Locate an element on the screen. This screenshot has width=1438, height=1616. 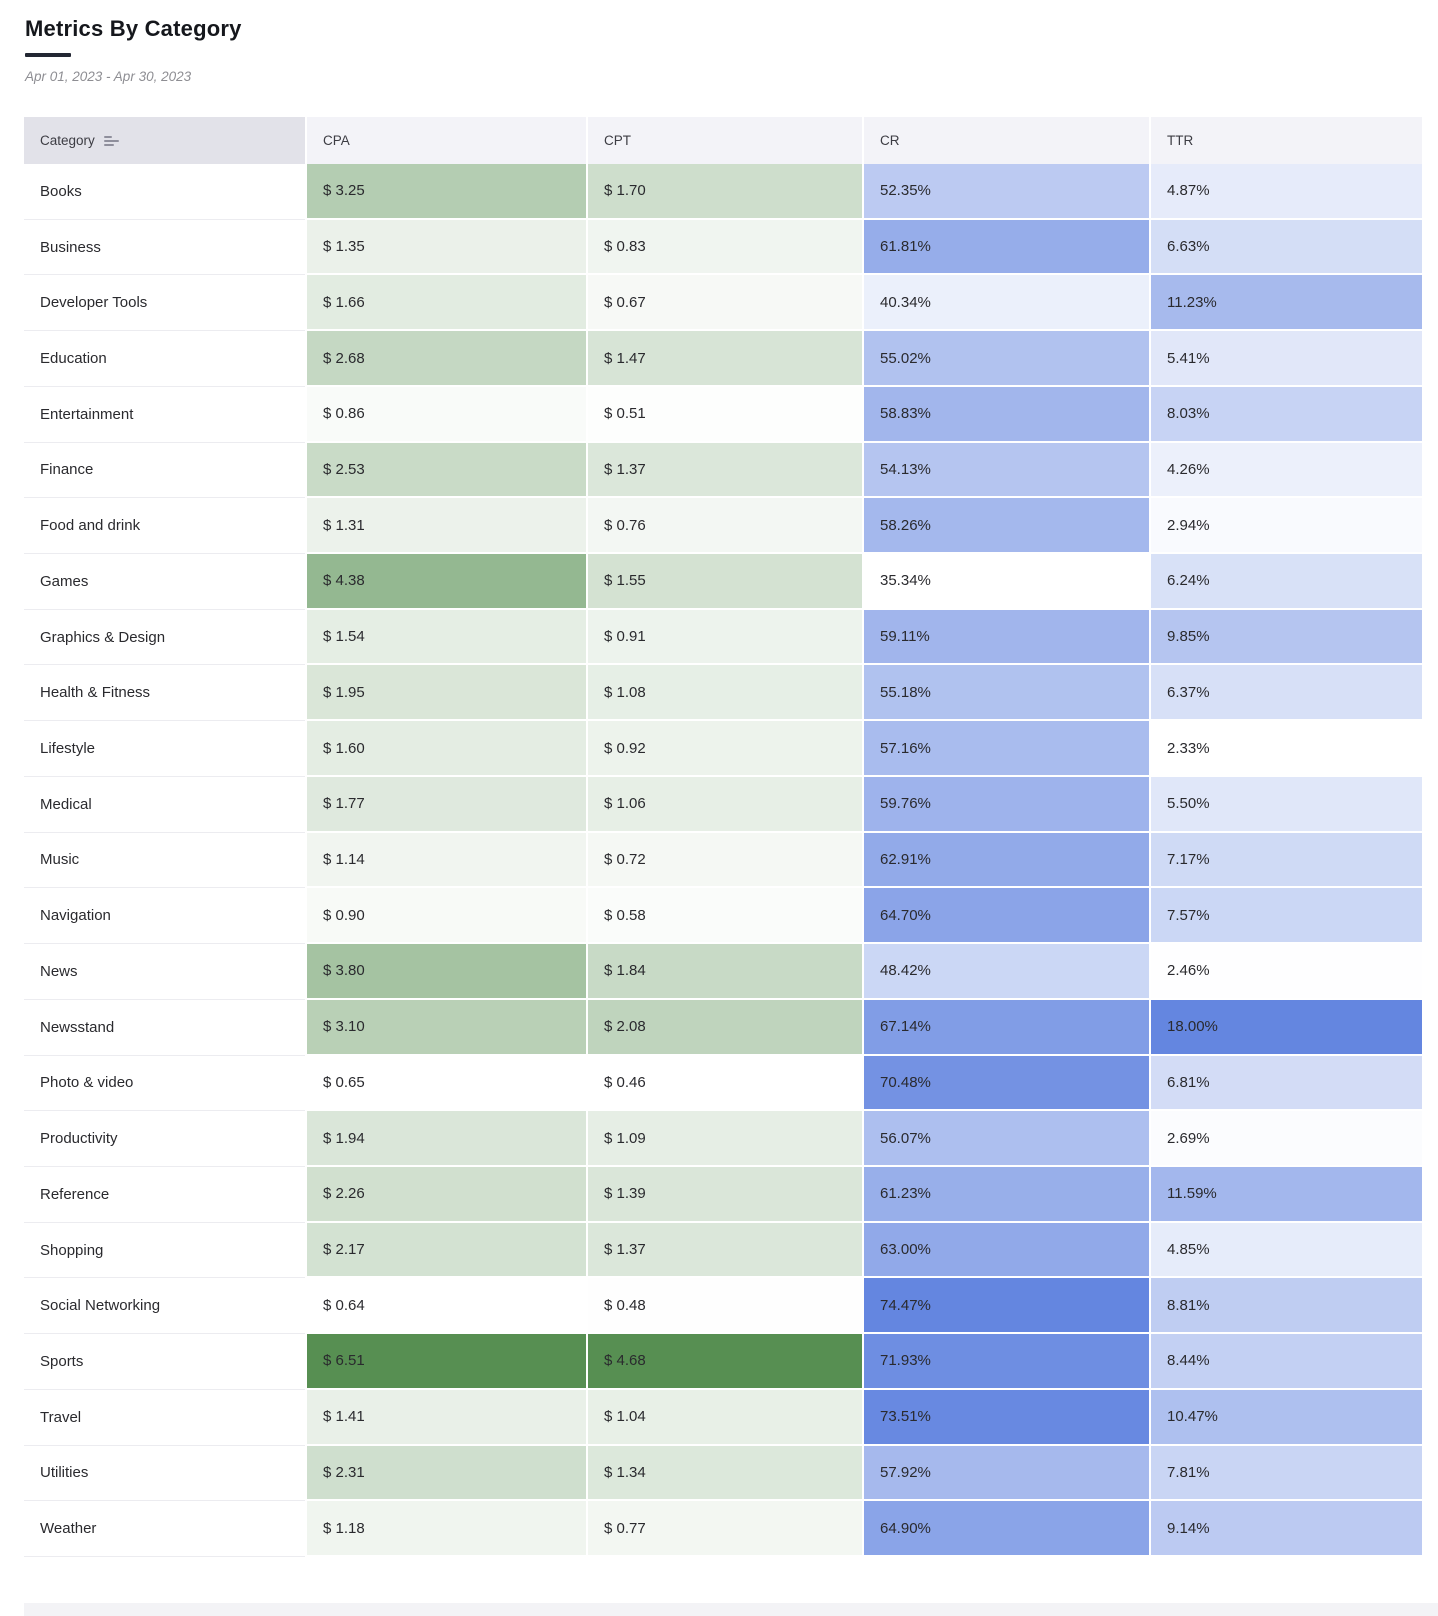
category-cell: Finance is located at coordinates (164, 470).